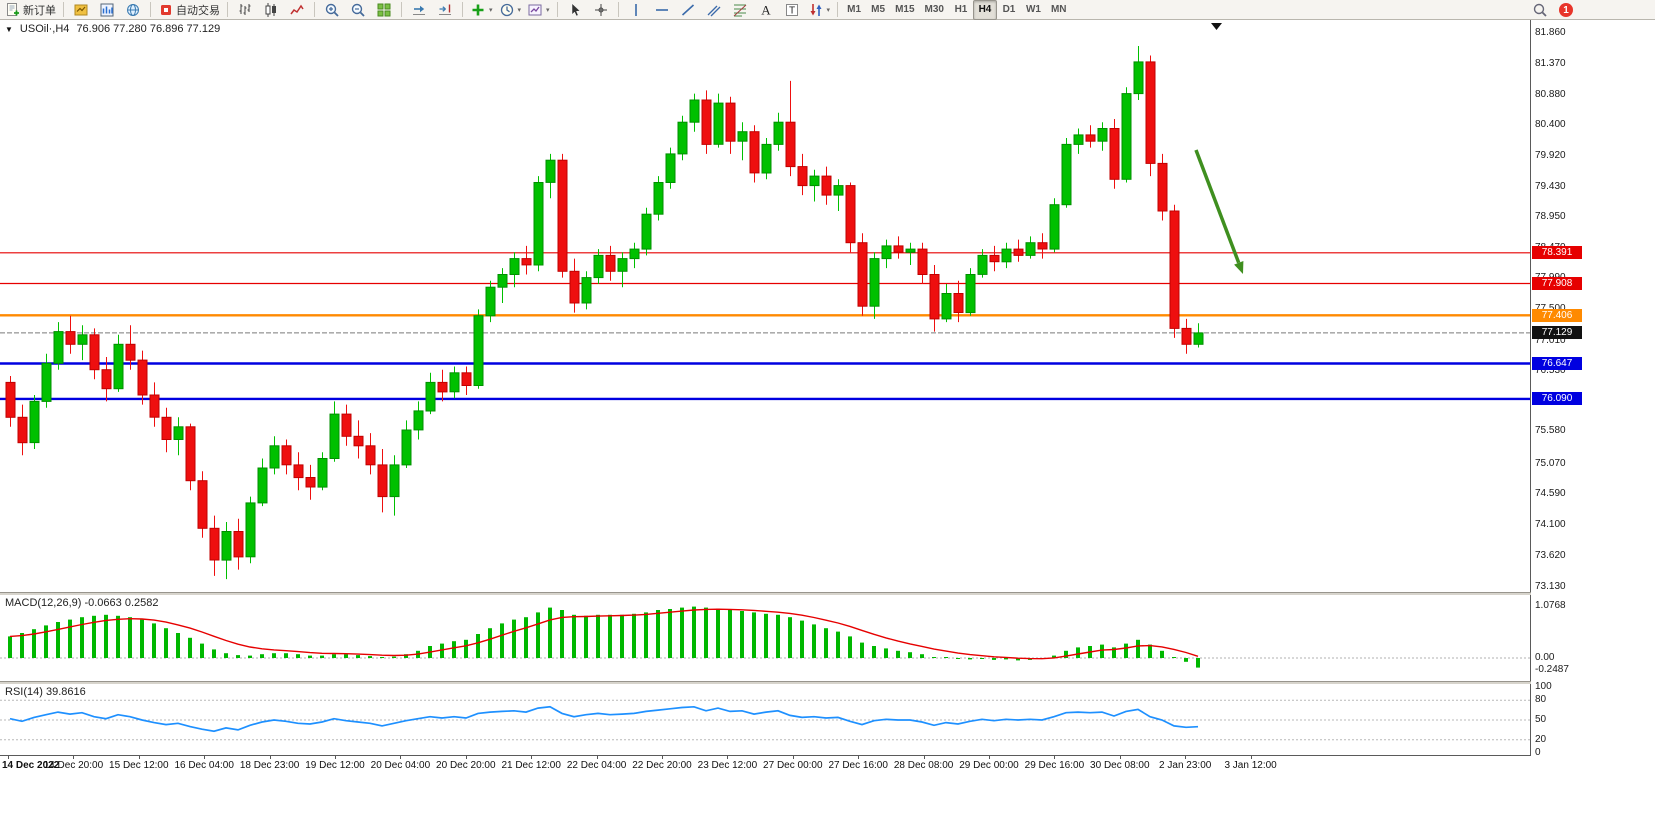  I want to click on tile-icon, so click(384, 10).